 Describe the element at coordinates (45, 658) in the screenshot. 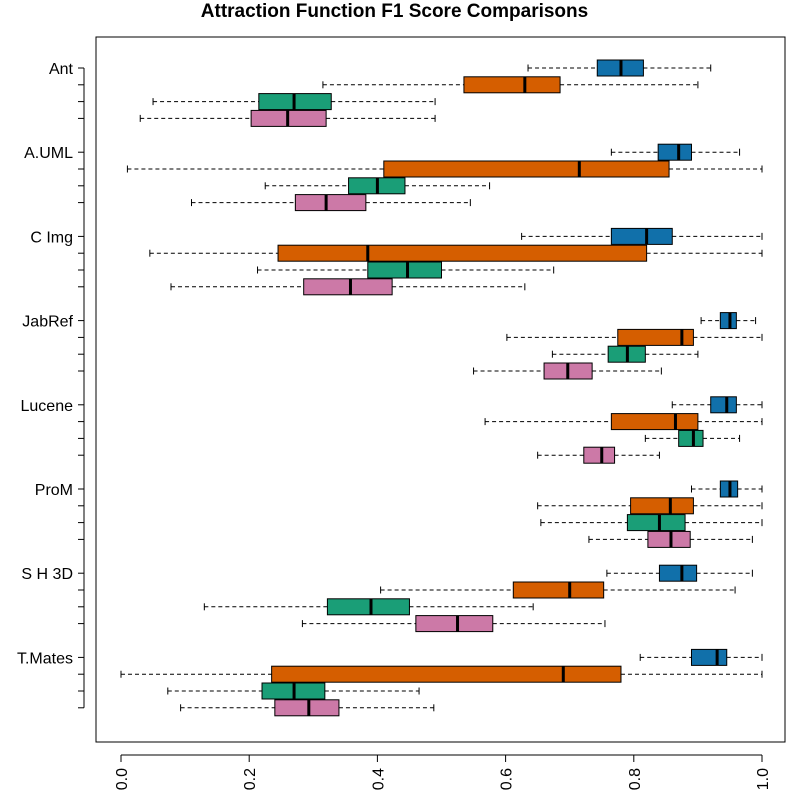

I see `group-label: T.Mates` at that location.